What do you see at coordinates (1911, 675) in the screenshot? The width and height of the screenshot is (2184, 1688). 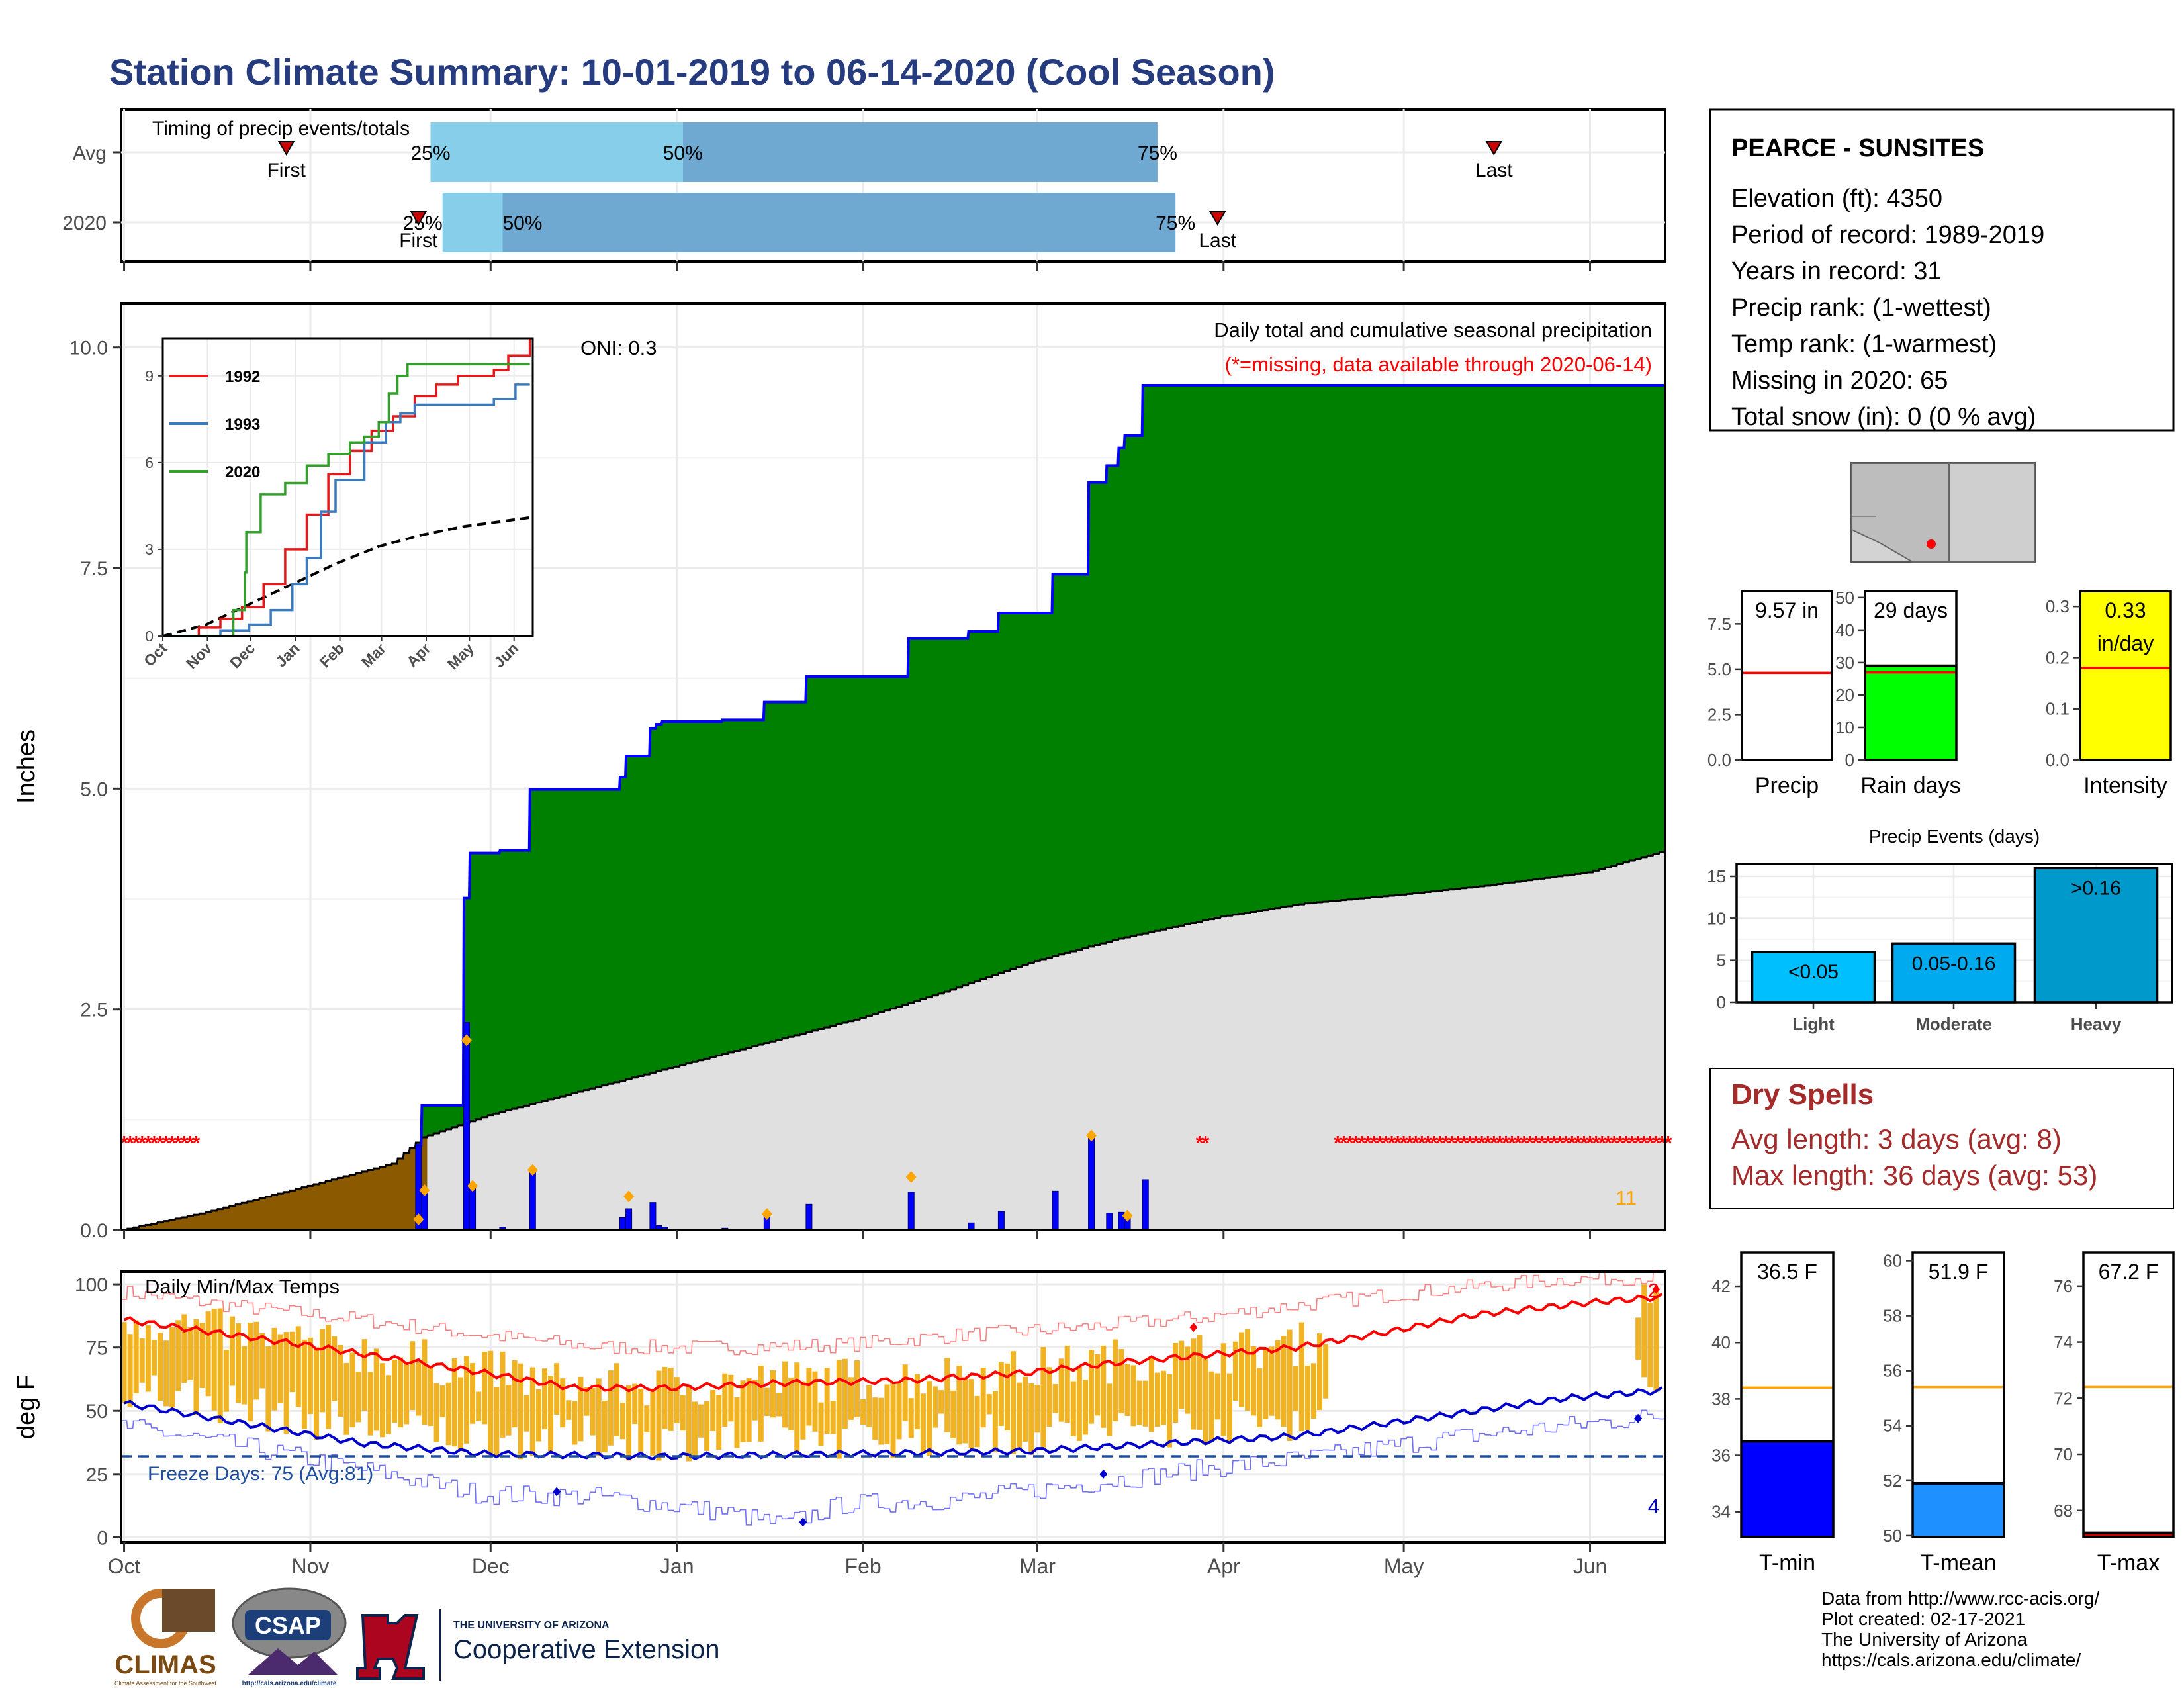 I see `rain-days-frame` at bounding box center [1911, 675].